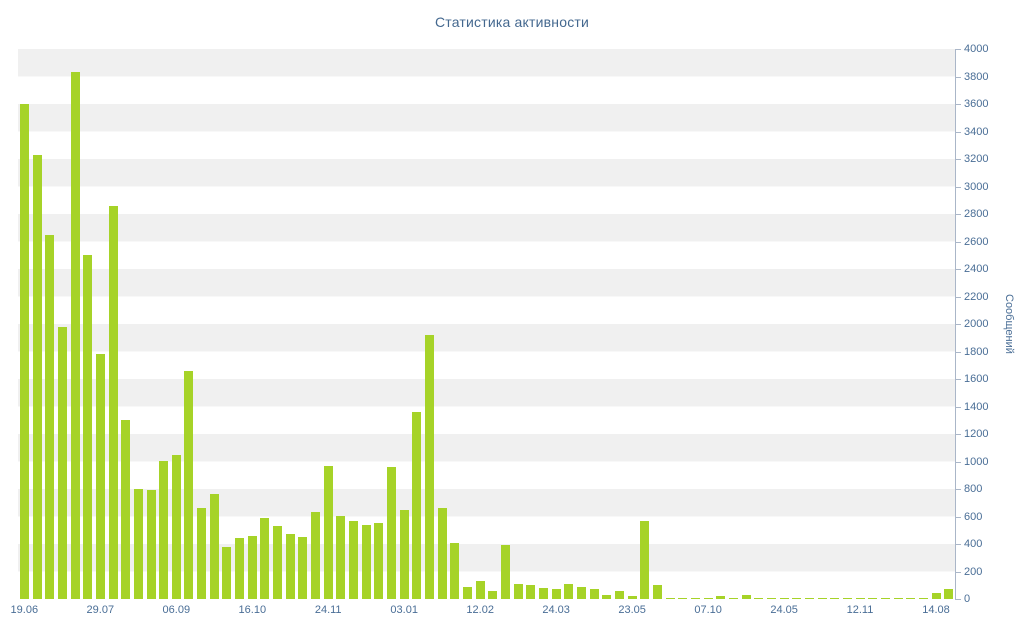  What do you see at coordinates (480, 610) in the screenshot?
I see `x-axis-tick-label: 12.02` at bounding box center [480, 610].